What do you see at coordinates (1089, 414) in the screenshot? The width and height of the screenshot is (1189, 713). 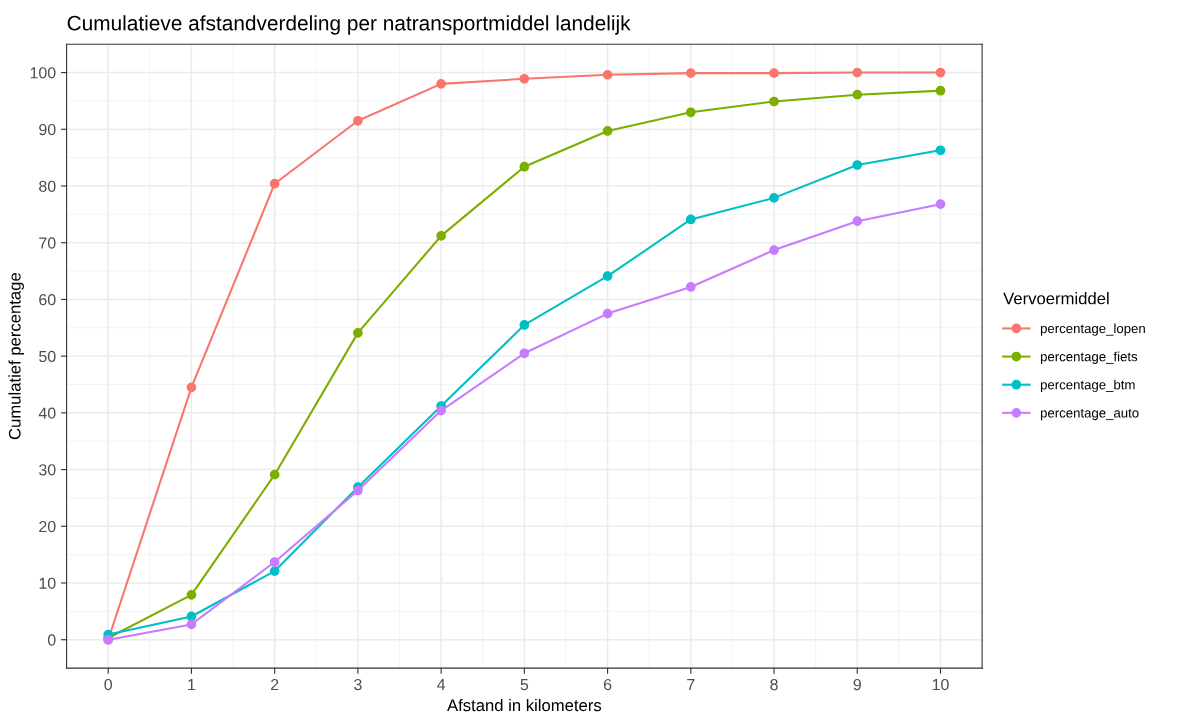 I see `legend-label: percentage_auto` at bounding box center [1089, 414].